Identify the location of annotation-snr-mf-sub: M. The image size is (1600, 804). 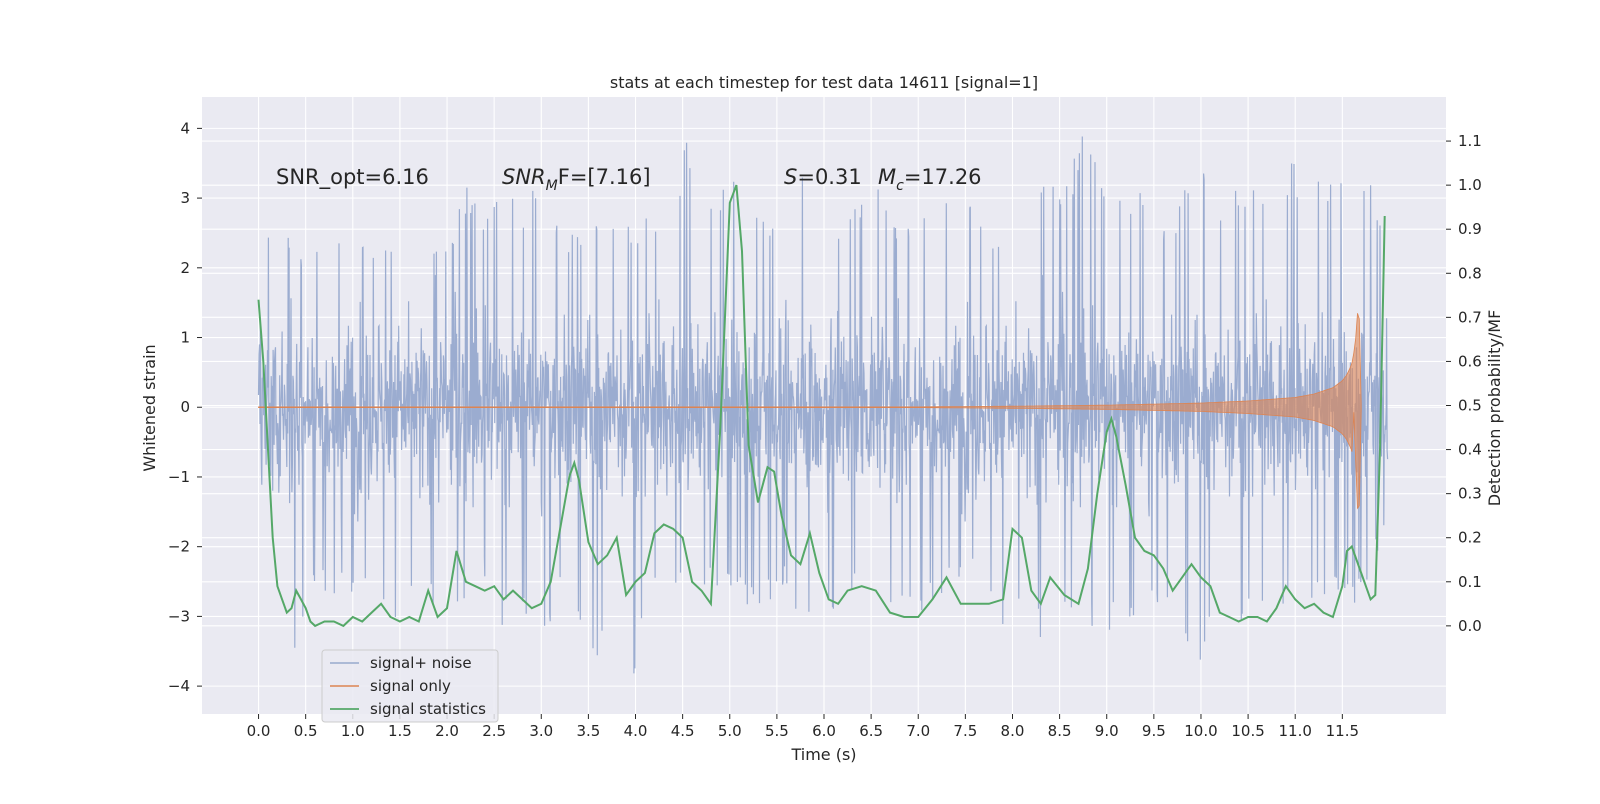
(552, 186).